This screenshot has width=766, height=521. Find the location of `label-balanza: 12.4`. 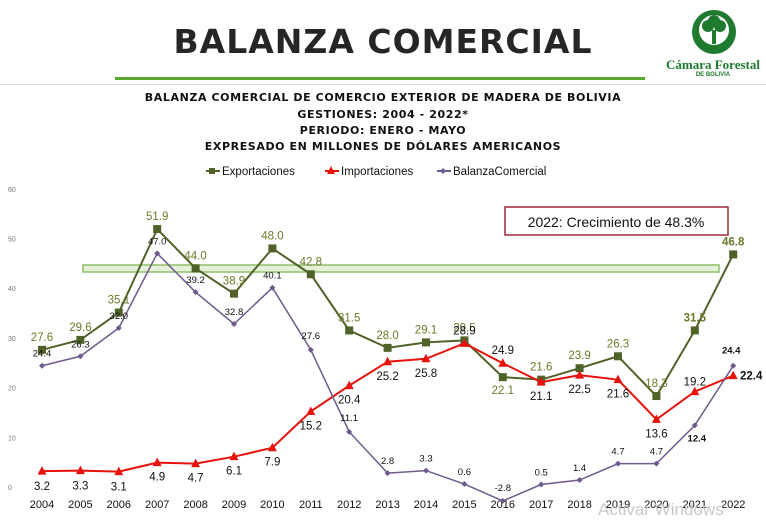

label-balanza: 12.4 is located at coordinates (697, 438).